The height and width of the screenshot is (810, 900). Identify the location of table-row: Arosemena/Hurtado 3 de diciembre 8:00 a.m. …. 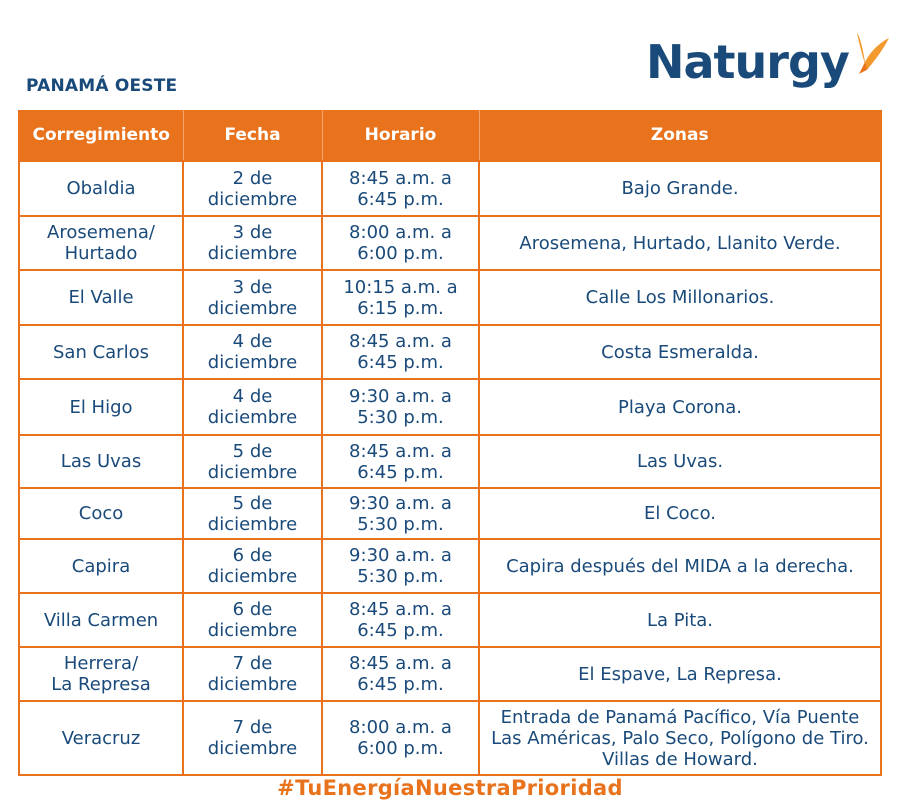
(450, 243).